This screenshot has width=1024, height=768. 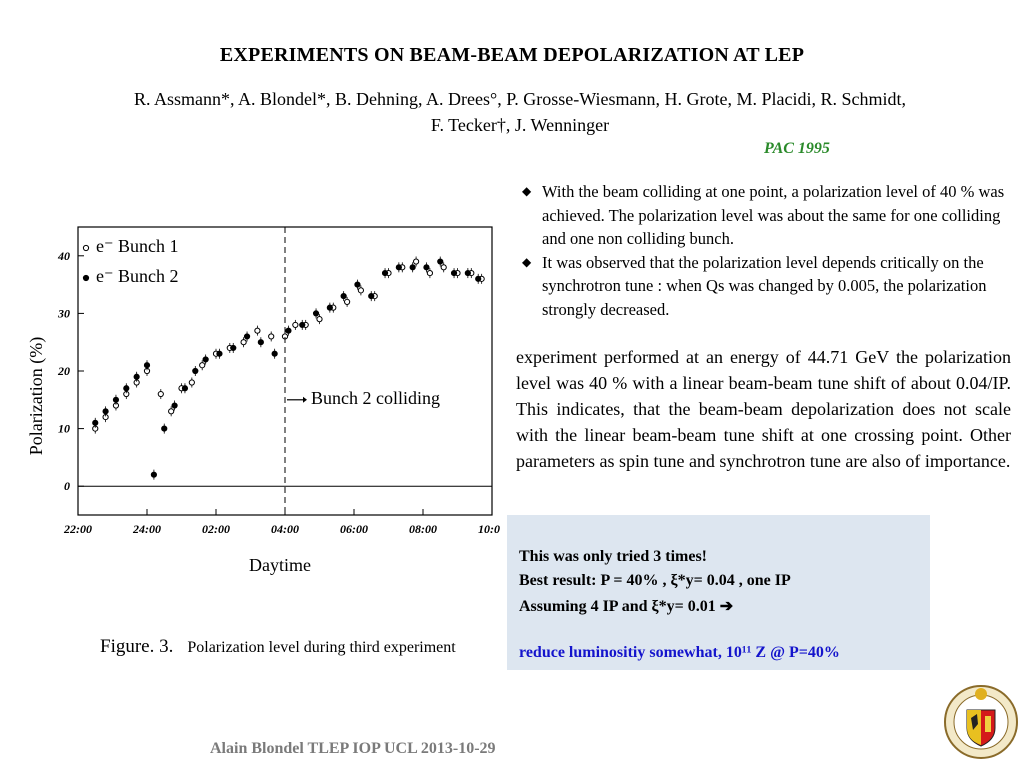 What do you see at coordinates (63, 256) in the screenshot?
I see `y-tick-label: 40` at bounding box center [63, 256].